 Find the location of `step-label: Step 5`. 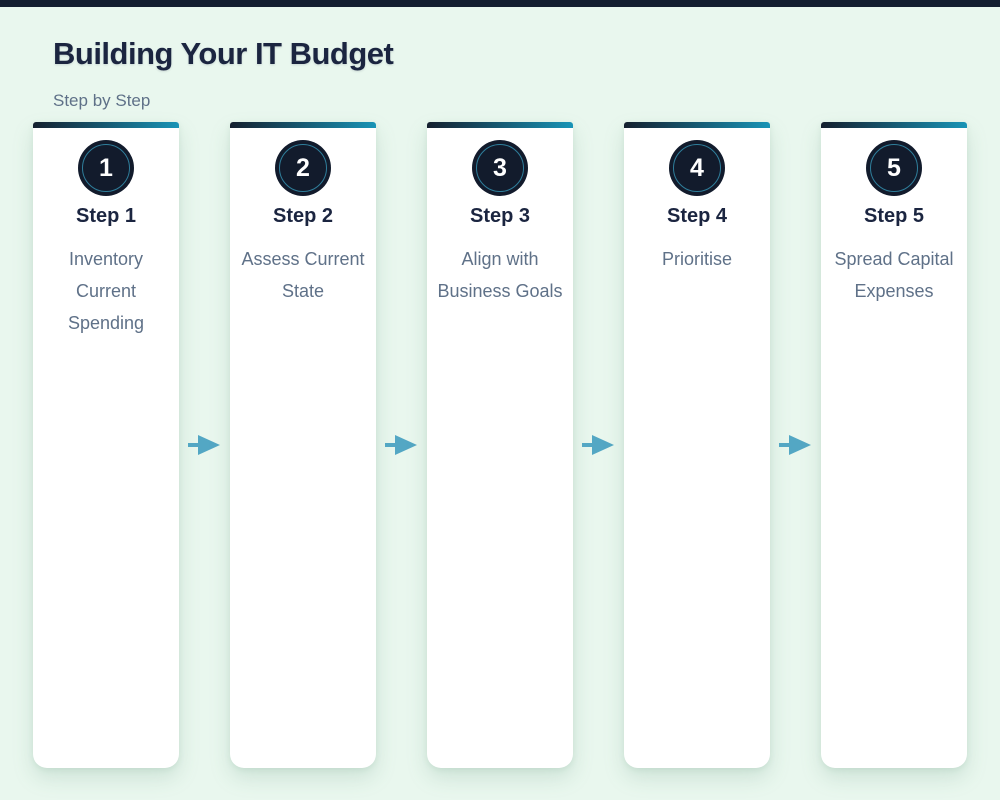

step-label: Step 5 is located at coordinates (894, 216).